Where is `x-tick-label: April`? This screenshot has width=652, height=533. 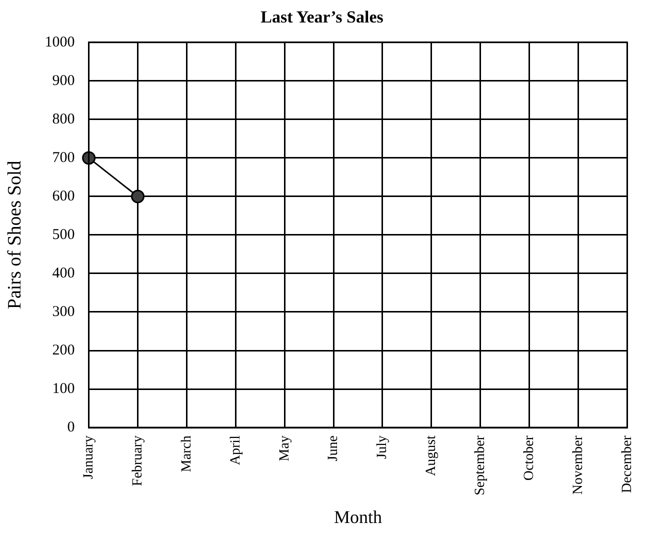
x-tick-label: April is located at coordinates (236, 450).